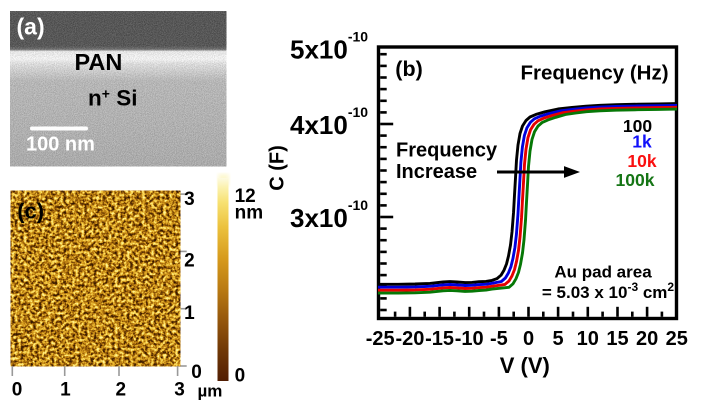 This screenshot has width=720, height=408. I want to click on svg-text: 100k, so click(635, 180).